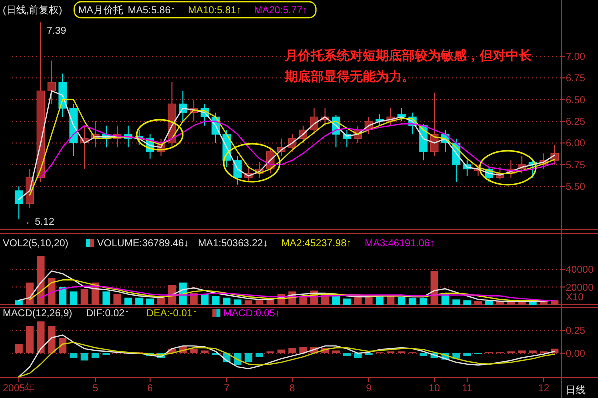  What do you see at coordinates (576, 122) in the screenshot?
I see `y-tick-label: 6.25` at bounding box center [576, 122].